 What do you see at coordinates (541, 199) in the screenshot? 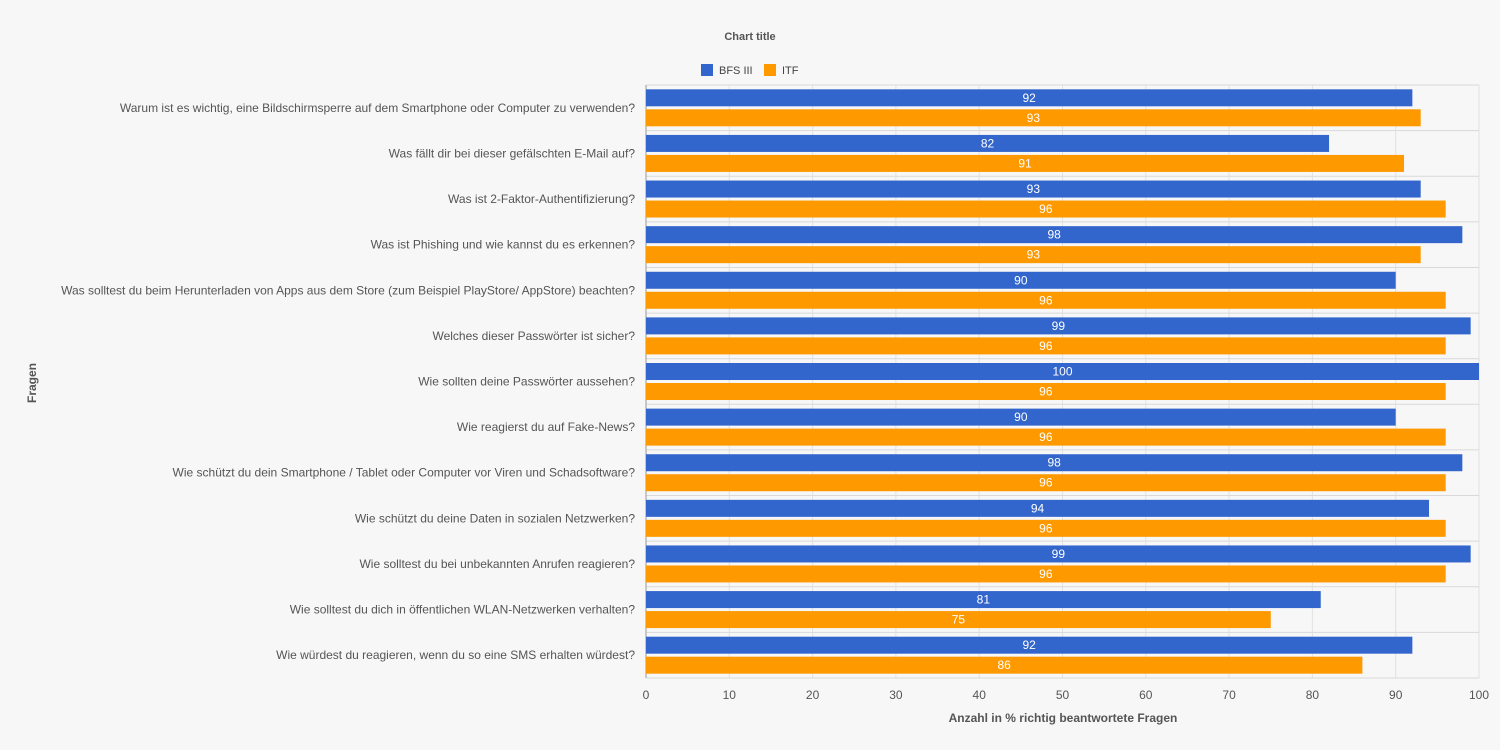
I see `category-label: Was ist 2-Faktor-Authentifizierung?` at bounding box center [541, 199].